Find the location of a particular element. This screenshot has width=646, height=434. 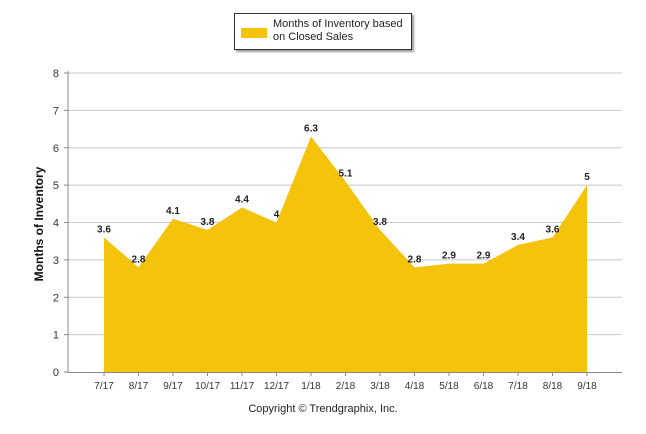

data-label: 5.1 is located at coordinates (346, 173).